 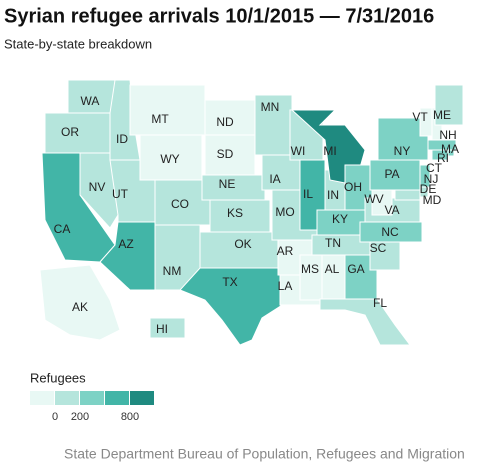 What do you see at coordinates (310, 269) in the screenshot?
I see `state-label: MS` at bounding box center [310, 269].